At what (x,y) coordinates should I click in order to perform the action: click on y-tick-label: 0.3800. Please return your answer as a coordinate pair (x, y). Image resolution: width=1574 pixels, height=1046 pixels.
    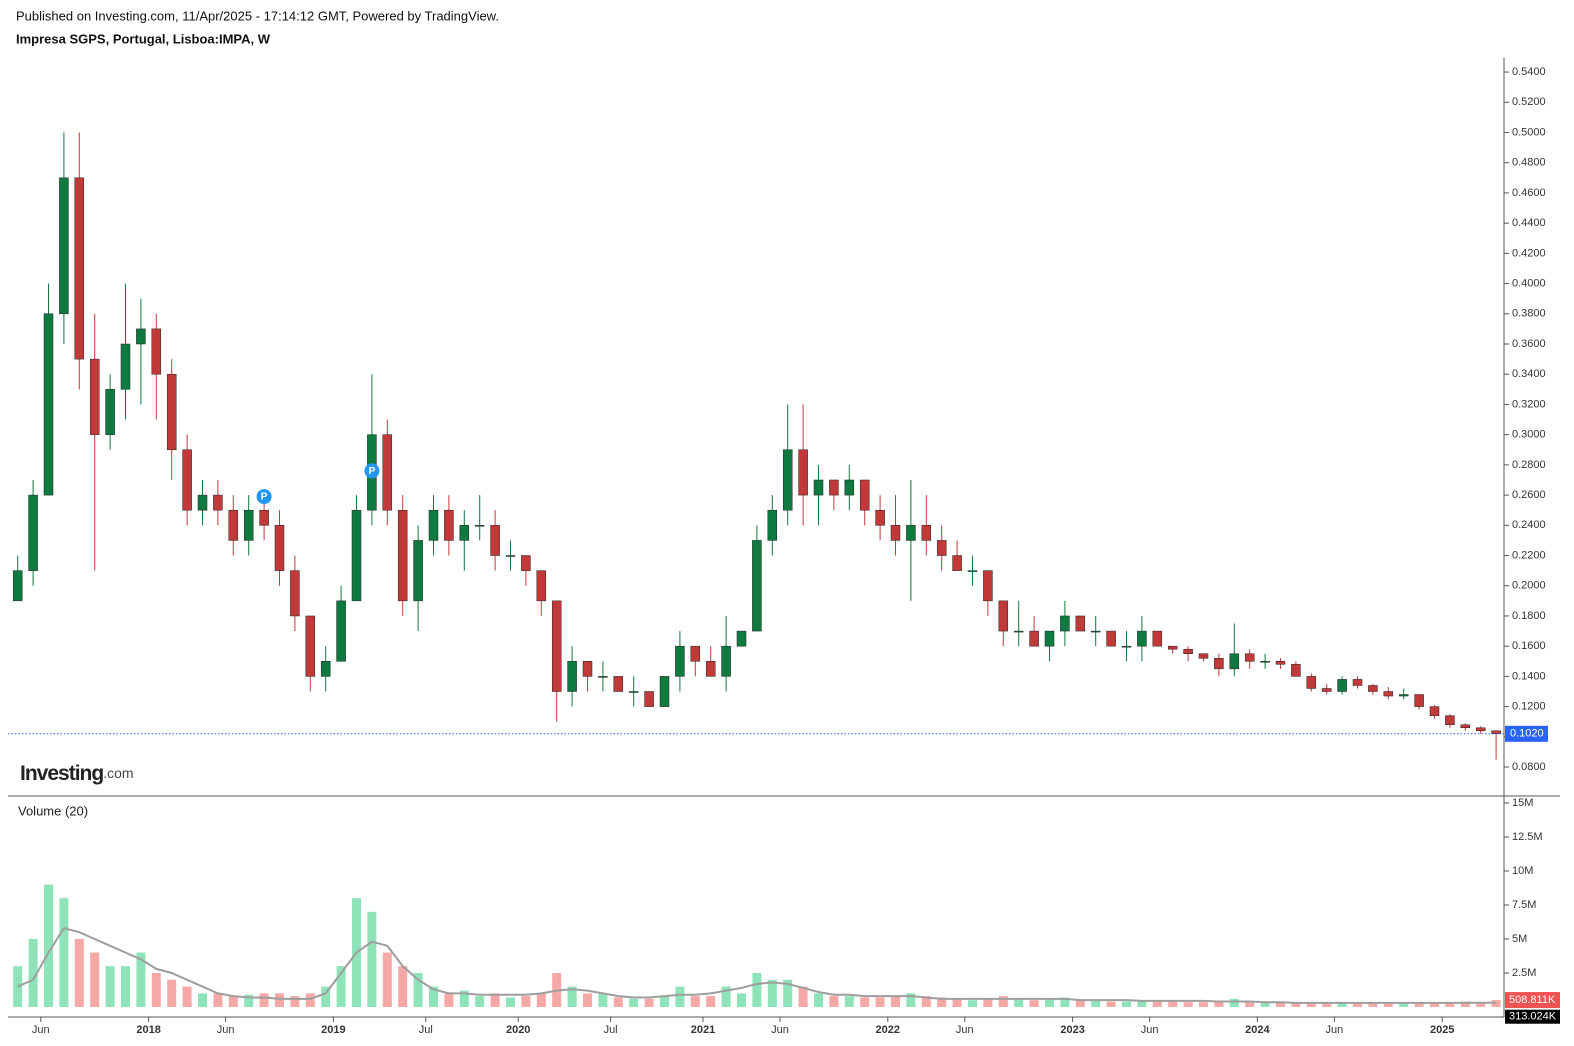
    Looking at the image, I should click on (1529, 314).